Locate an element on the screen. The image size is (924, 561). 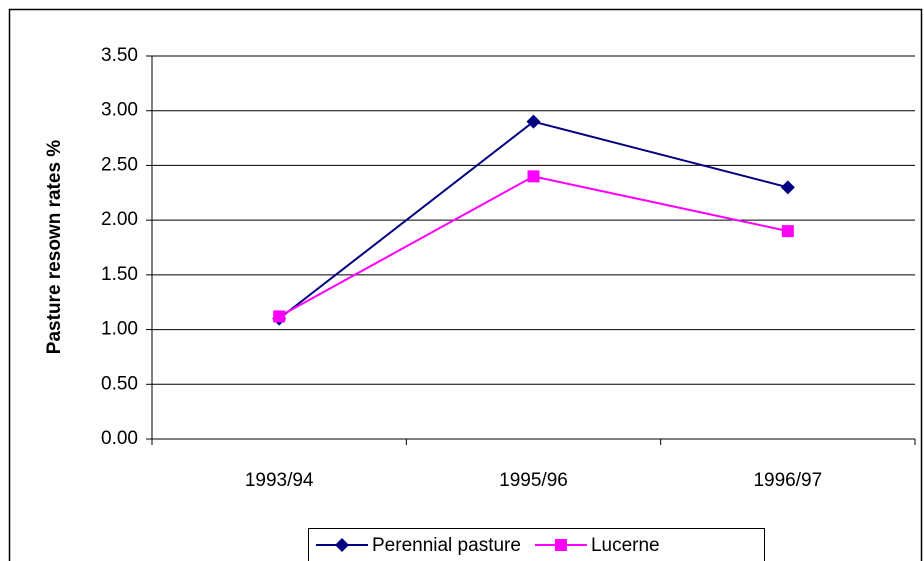
y-tick-label: 3.00 is located at coordinates (119, 110).